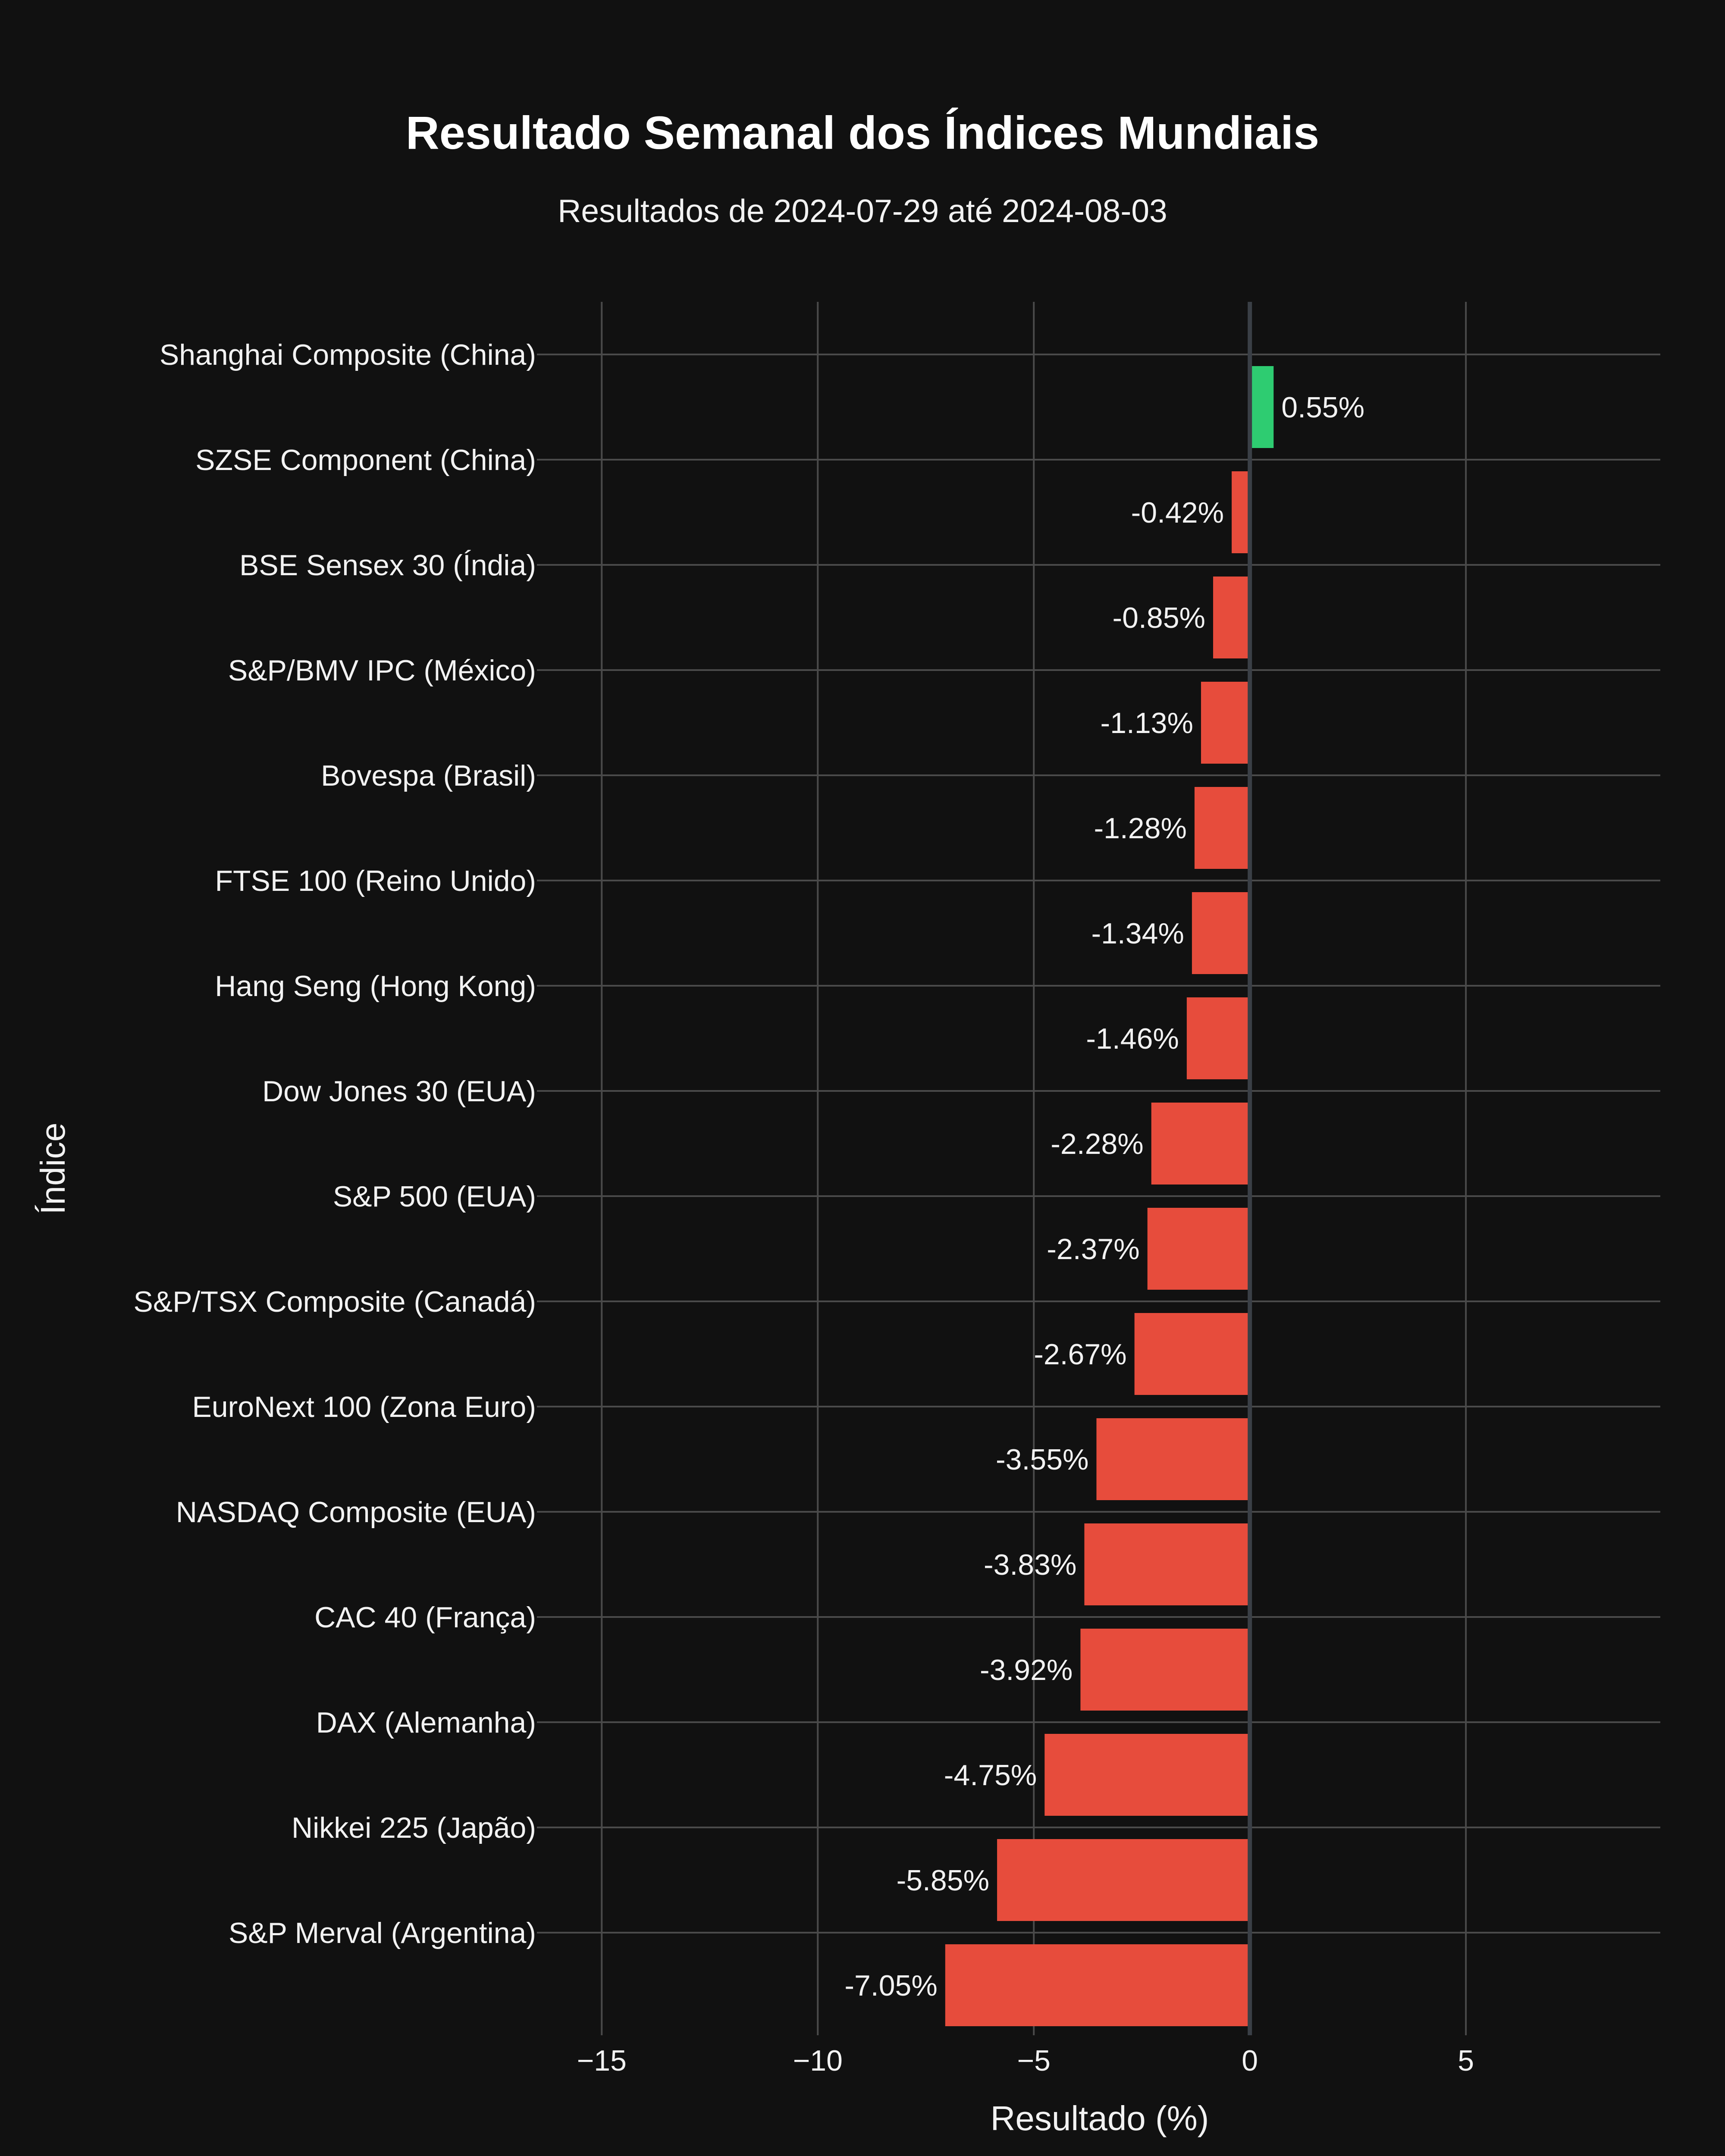 The image size is (1725, 2156). Describe the element at coordinates (334, 1301) in the screenshot. I see `category-label: S&P/TSX Composite (Canadá)` at that location.